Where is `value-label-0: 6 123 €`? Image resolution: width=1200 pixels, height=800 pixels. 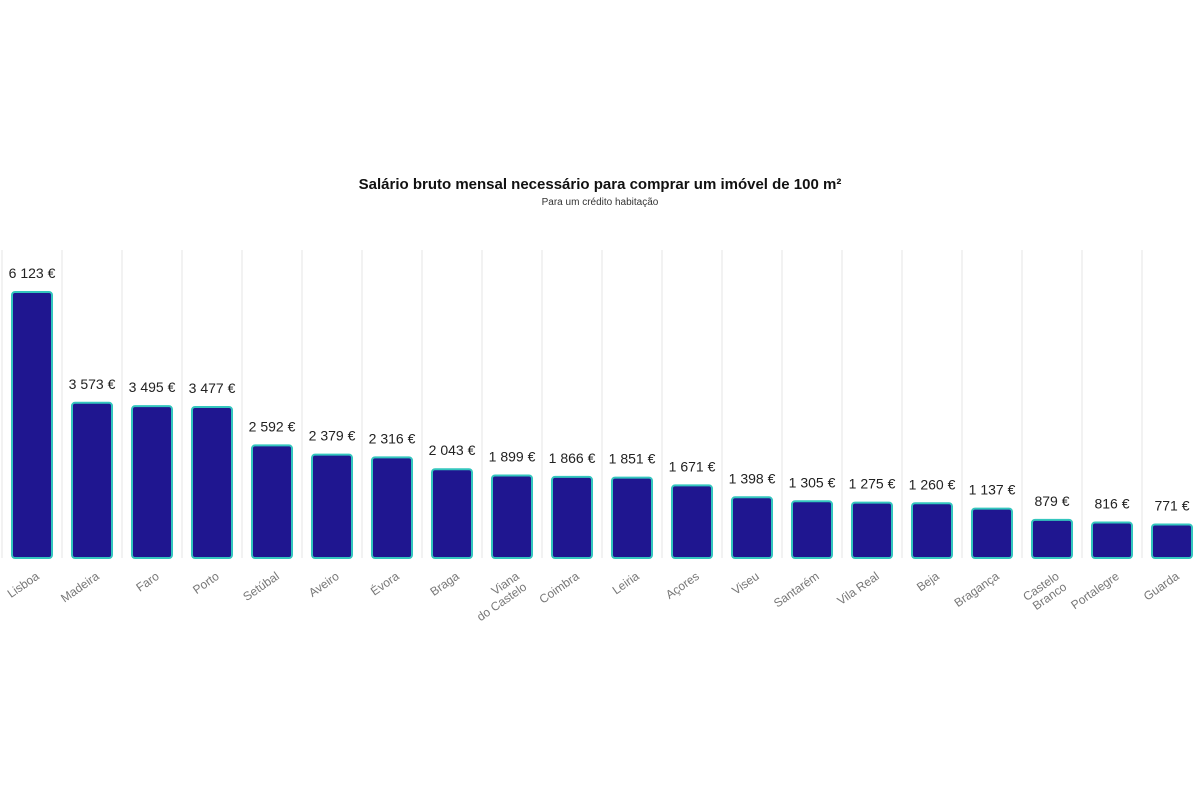 value-label-0: 6 123 € is located at coordinates (32, 273).